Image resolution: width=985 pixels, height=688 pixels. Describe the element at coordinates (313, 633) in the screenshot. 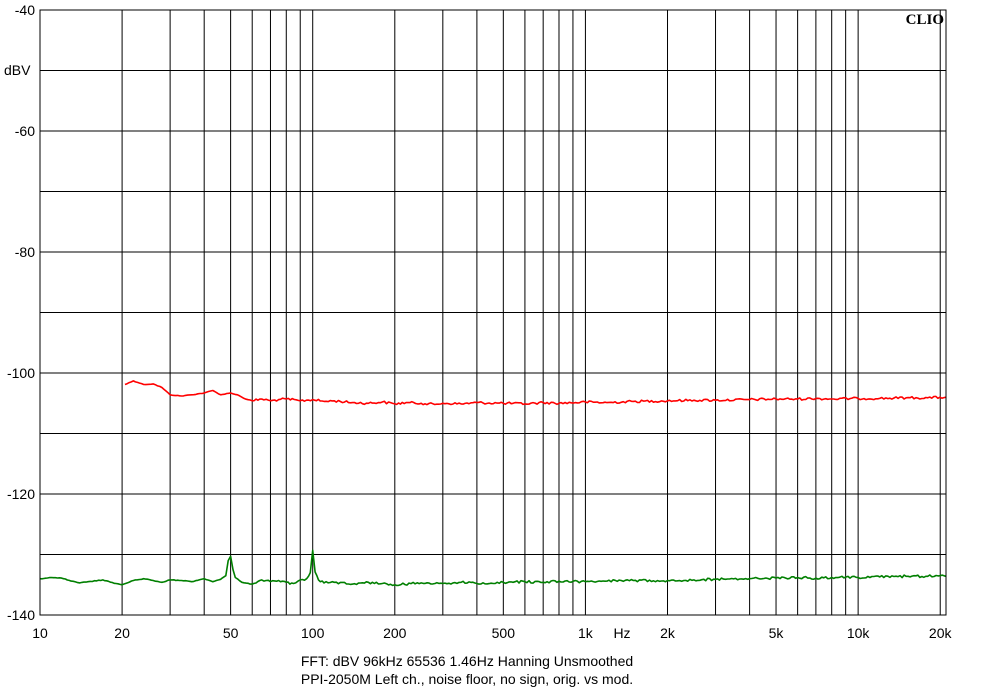

I see `x-tick-label: 100` at that location.